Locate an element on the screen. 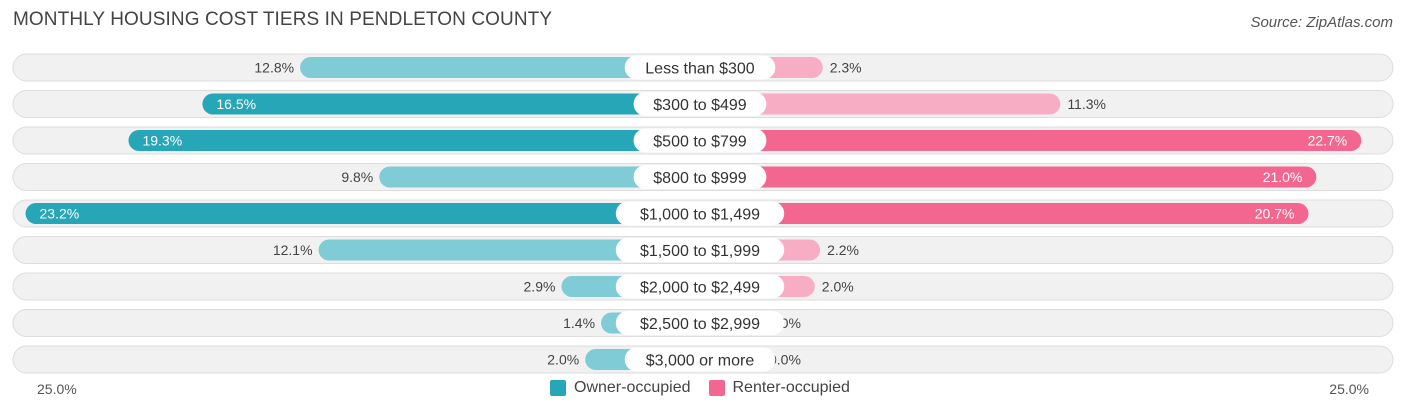 Image resolution: width=1406 pixels, height=414 pixels. label-owner: 1.4% is located at coordinates (579, 323).